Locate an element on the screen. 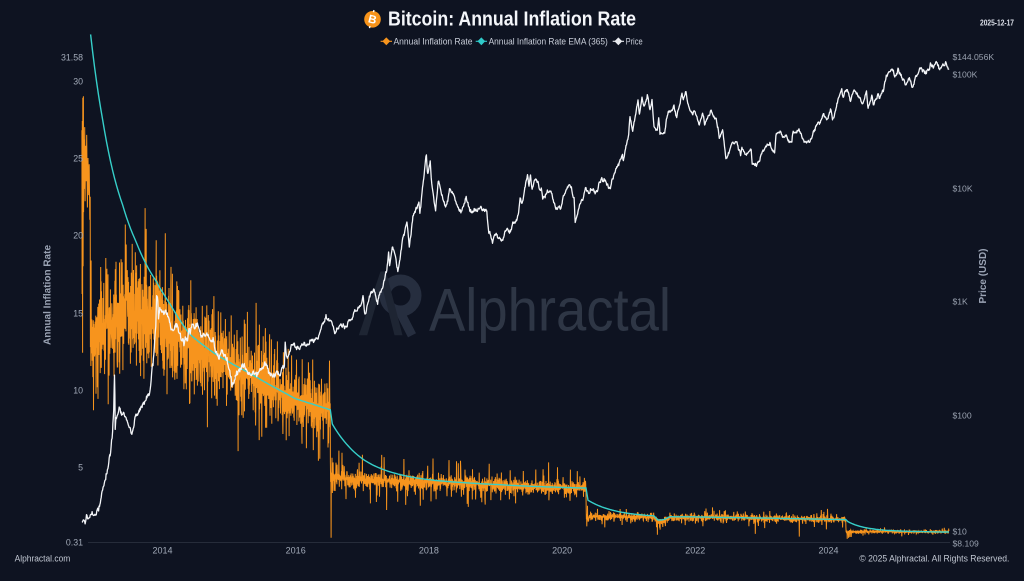 The width and height of the screenshot is (1024, 581). svg-text: Bitcoin: Annual Inflation Rate is located at coordinates (512, 20).